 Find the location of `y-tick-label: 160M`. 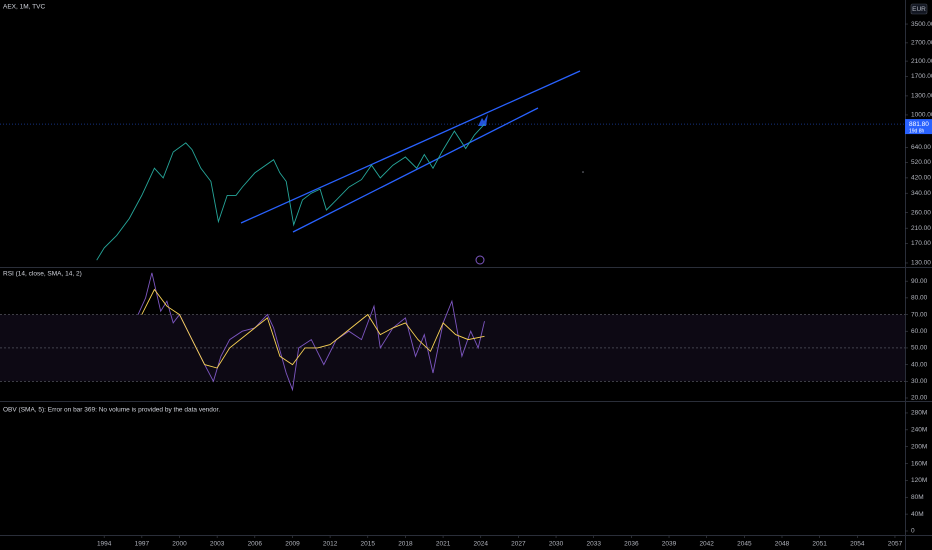

y-tick-label: 160M is located at coordinates (919, 463).